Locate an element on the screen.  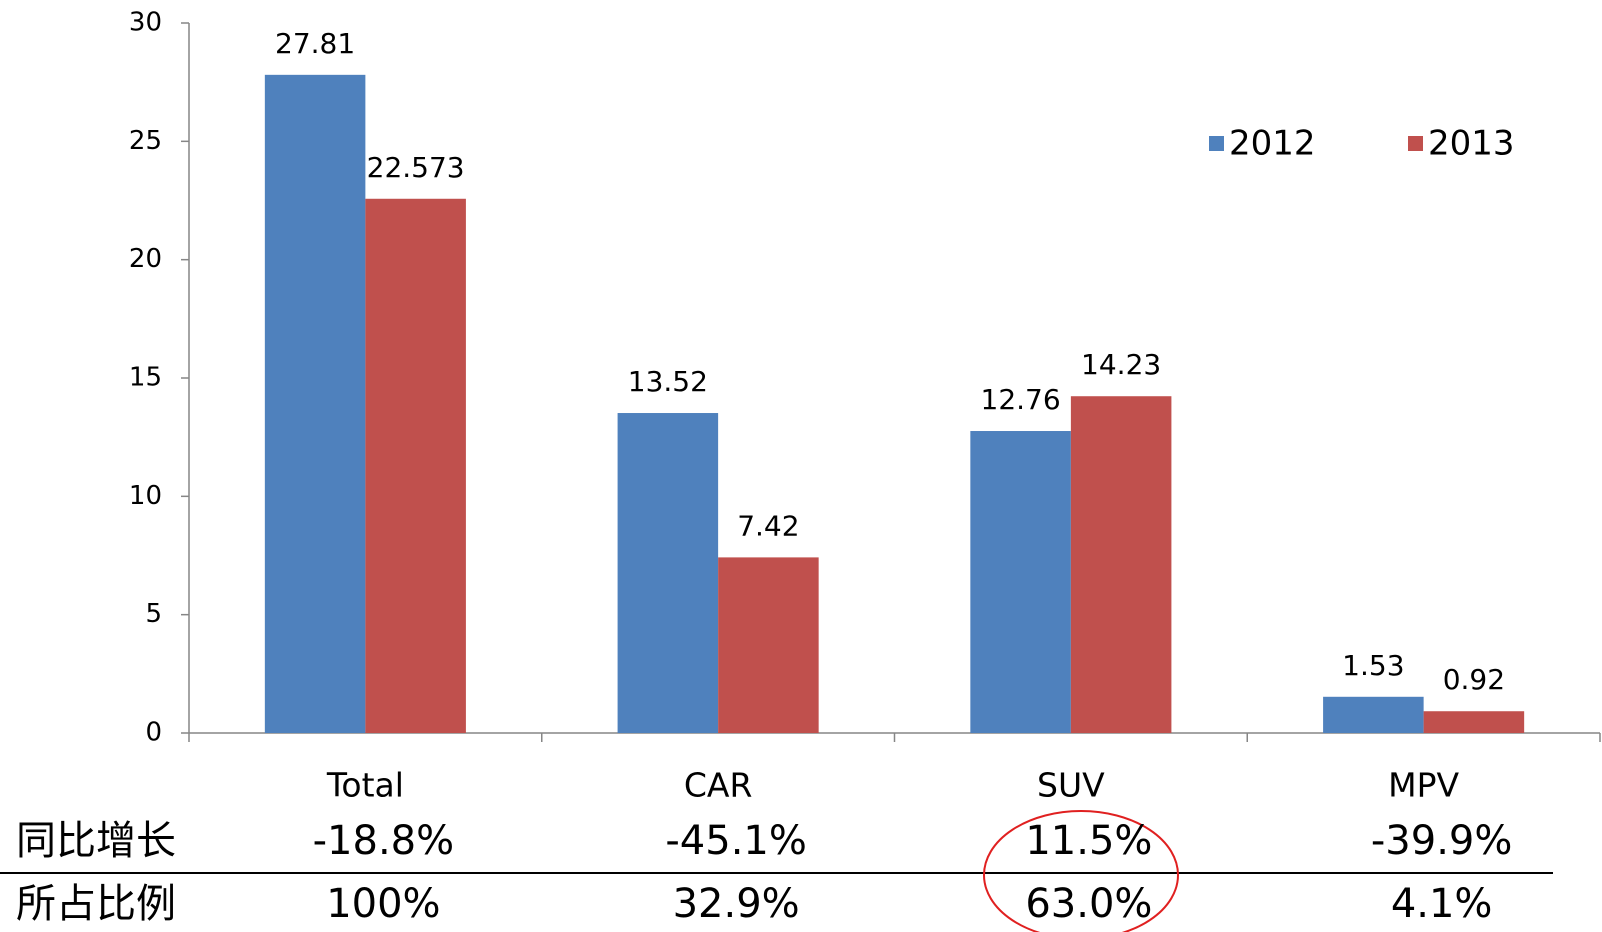
row-label: 同比增长 is located at coordinates (96, 841).